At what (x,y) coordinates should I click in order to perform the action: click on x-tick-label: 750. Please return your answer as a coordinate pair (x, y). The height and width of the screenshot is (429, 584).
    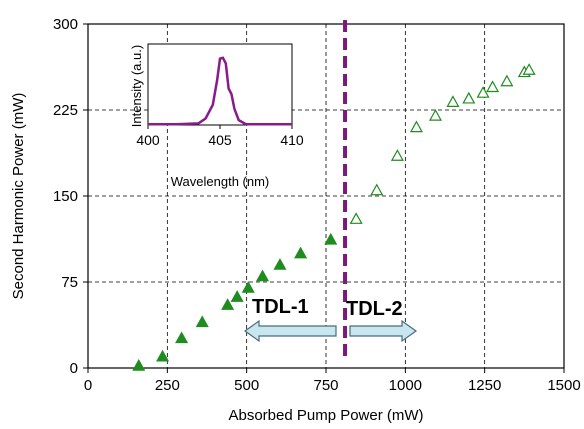
    Looking at the image, I should click on (325, 385).